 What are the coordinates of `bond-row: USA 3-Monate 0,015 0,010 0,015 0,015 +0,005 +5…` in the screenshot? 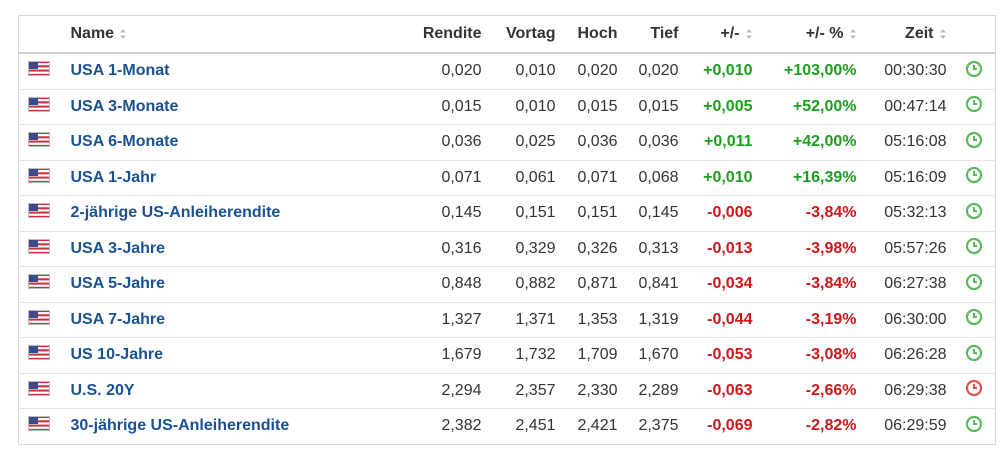 It's located at (507, 106).